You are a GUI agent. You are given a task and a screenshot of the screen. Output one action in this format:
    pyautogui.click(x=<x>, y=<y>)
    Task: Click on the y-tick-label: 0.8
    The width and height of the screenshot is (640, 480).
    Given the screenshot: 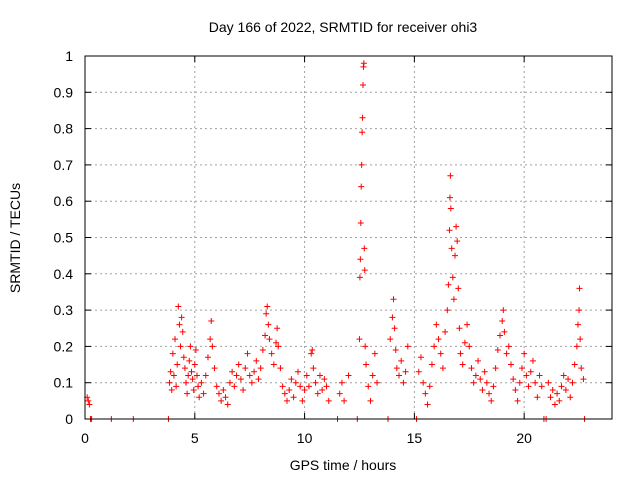 What is the action you would take?
    pyautogui.click(x=64, y=129)
    